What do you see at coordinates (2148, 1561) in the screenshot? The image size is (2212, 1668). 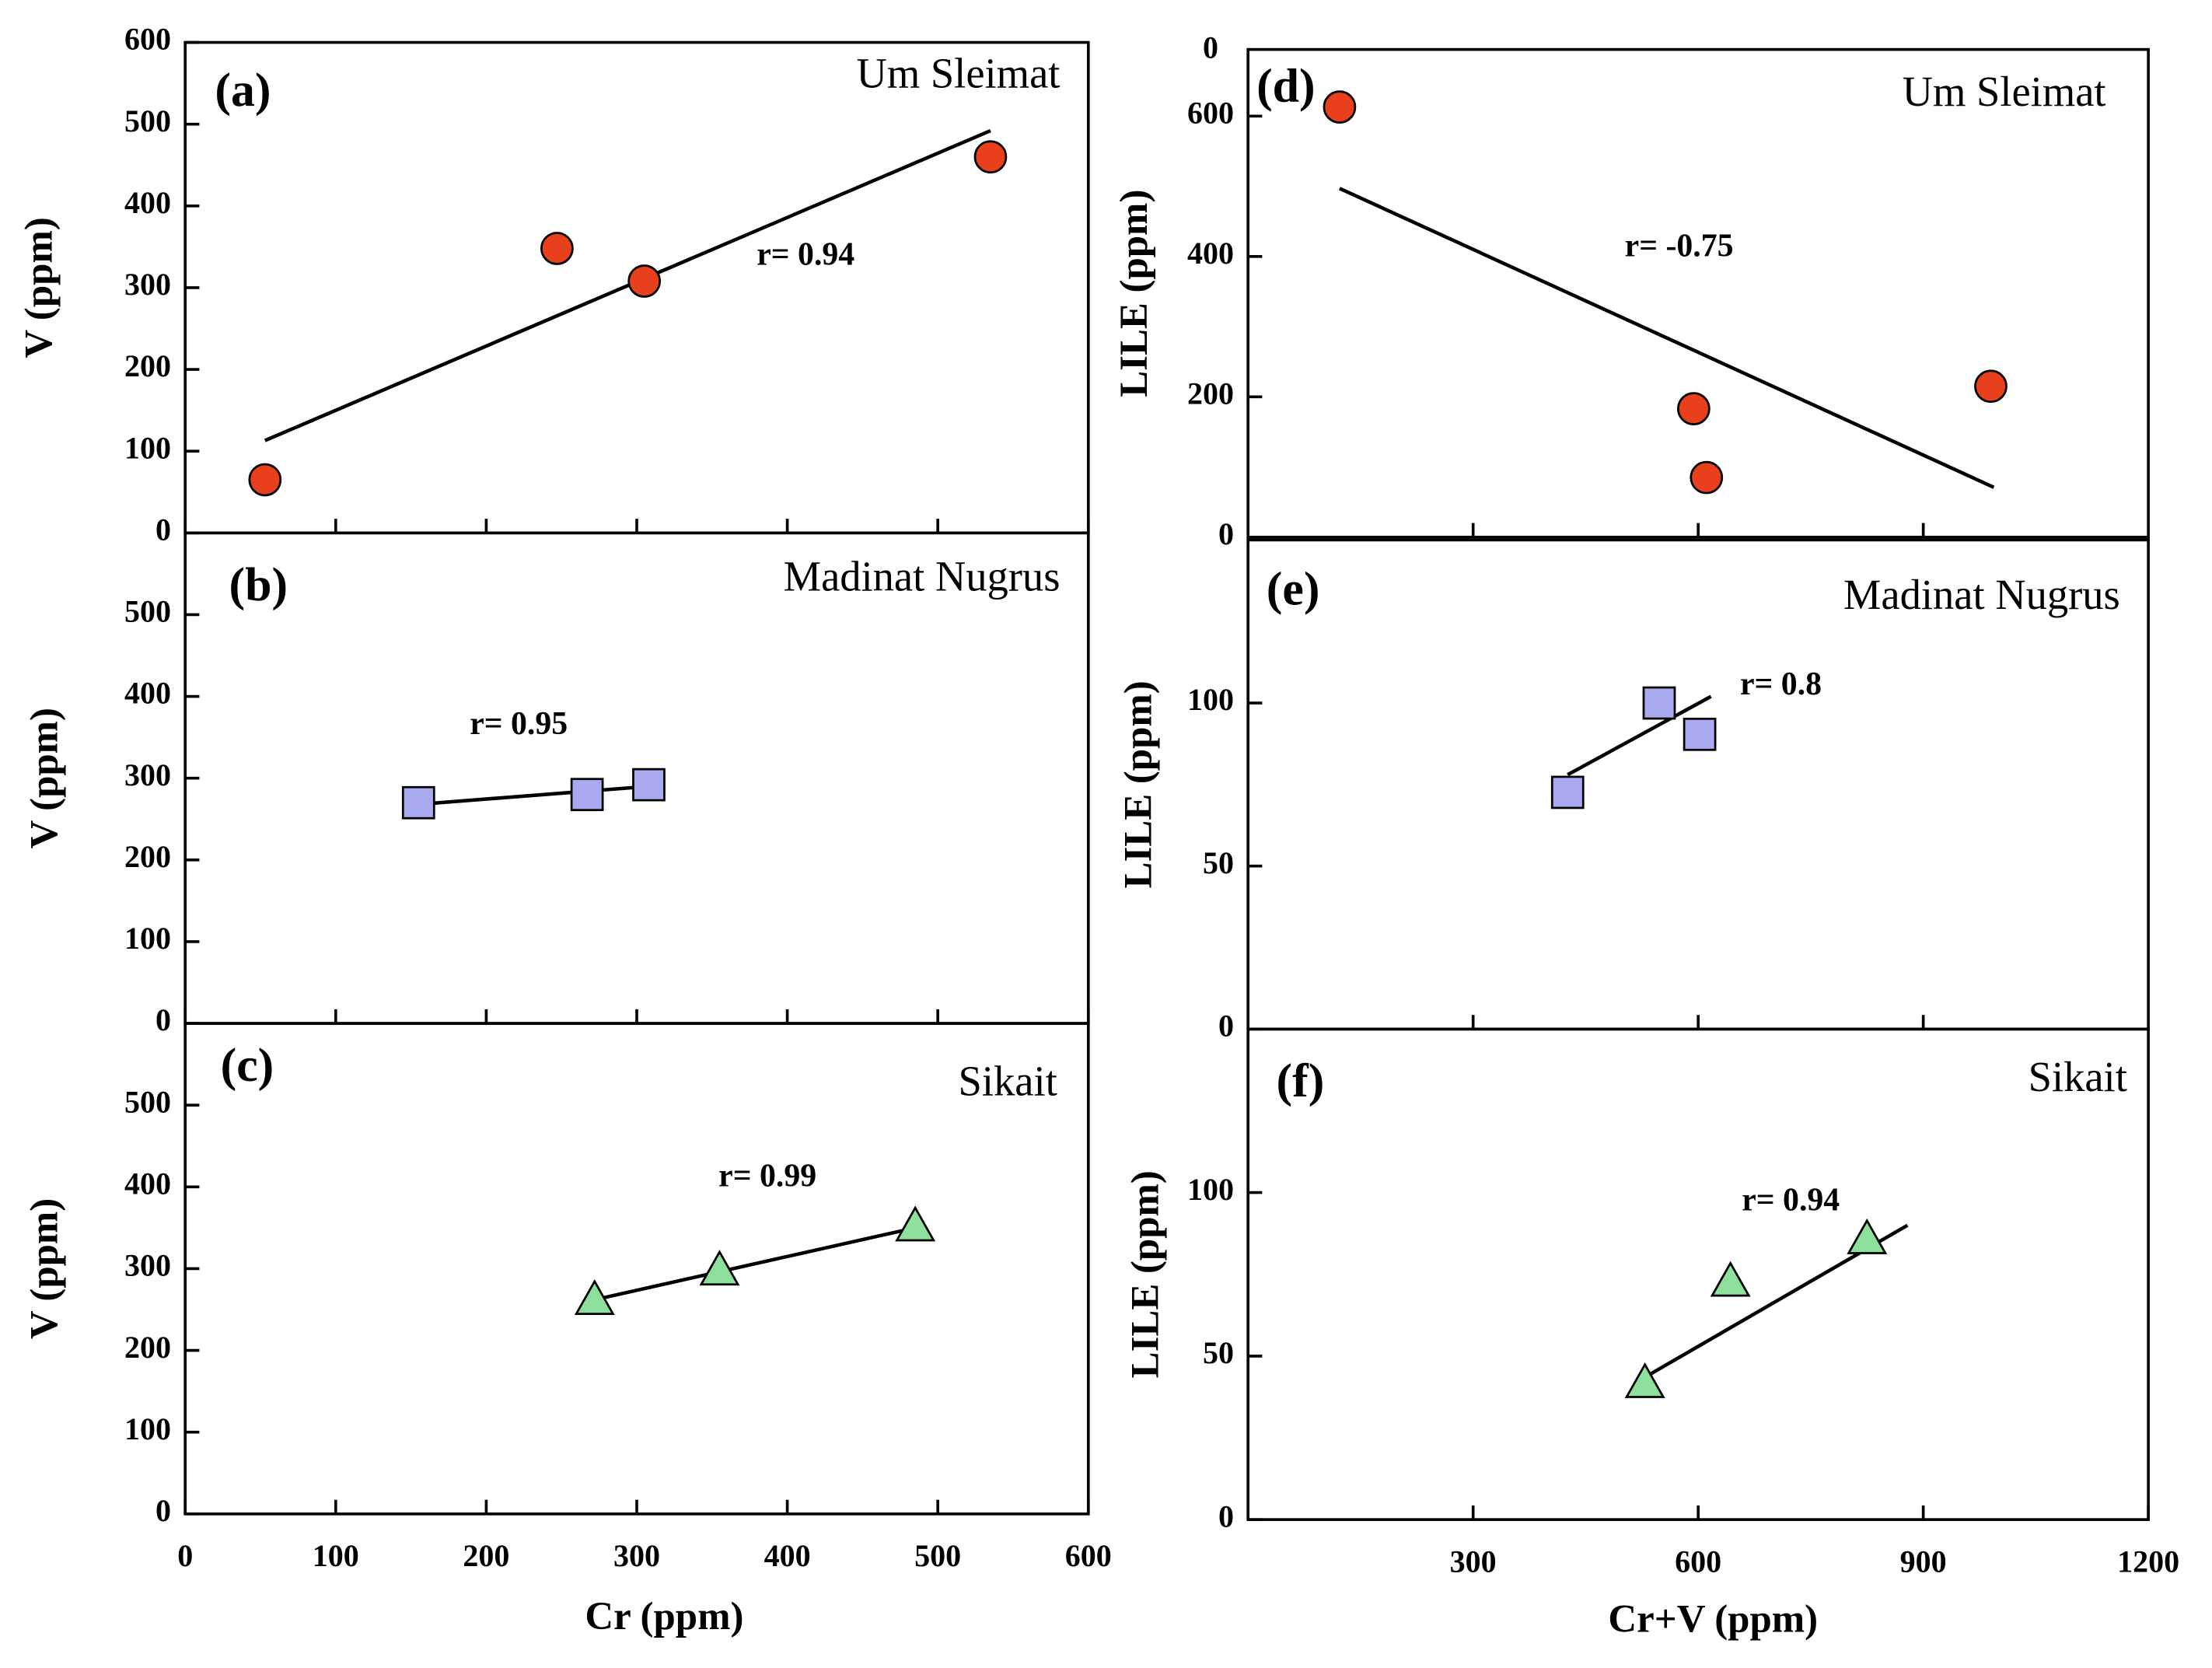 I see `x-tick-label: 1200` at bounding box center [2148, 1561].